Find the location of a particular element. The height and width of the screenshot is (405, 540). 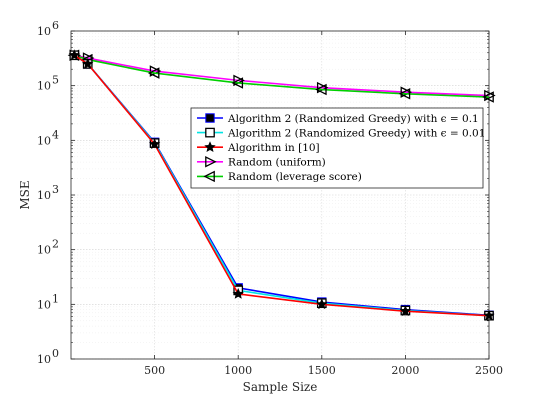

legend-entry: Random (uniform) is located at coordinates (261, 162).